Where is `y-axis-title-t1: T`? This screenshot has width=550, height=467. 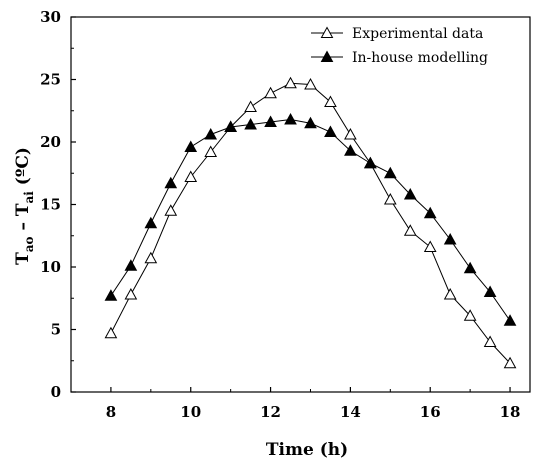
y-axis-title-t1: T is located at coordinates (23, 258).